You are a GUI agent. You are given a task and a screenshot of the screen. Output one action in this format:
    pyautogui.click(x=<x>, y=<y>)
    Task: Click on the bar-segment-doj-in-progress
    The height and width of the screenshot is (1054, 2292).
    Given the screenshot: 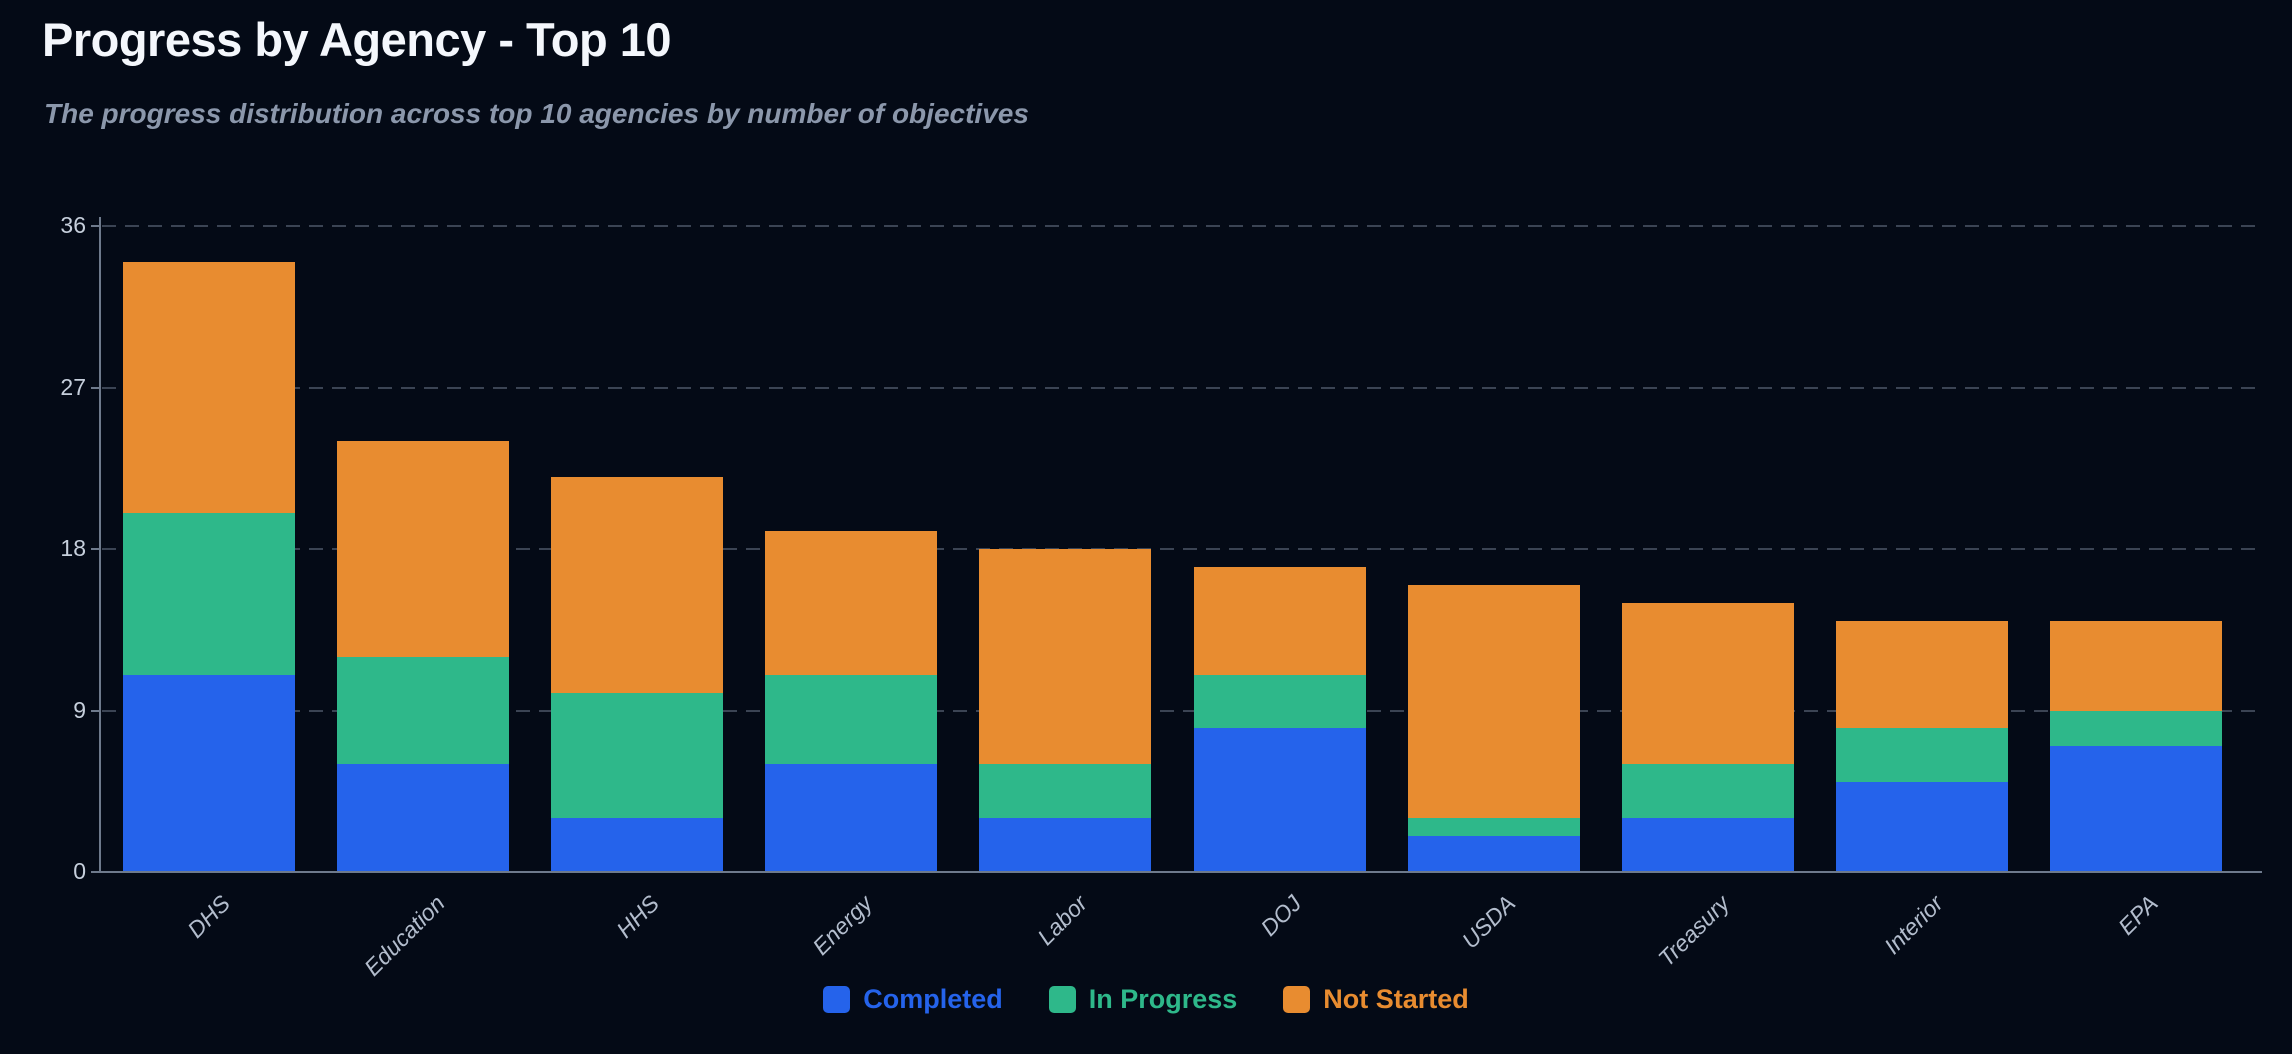 What is the action you would take?
    pyautogui.click(x=1279, y=701)
    